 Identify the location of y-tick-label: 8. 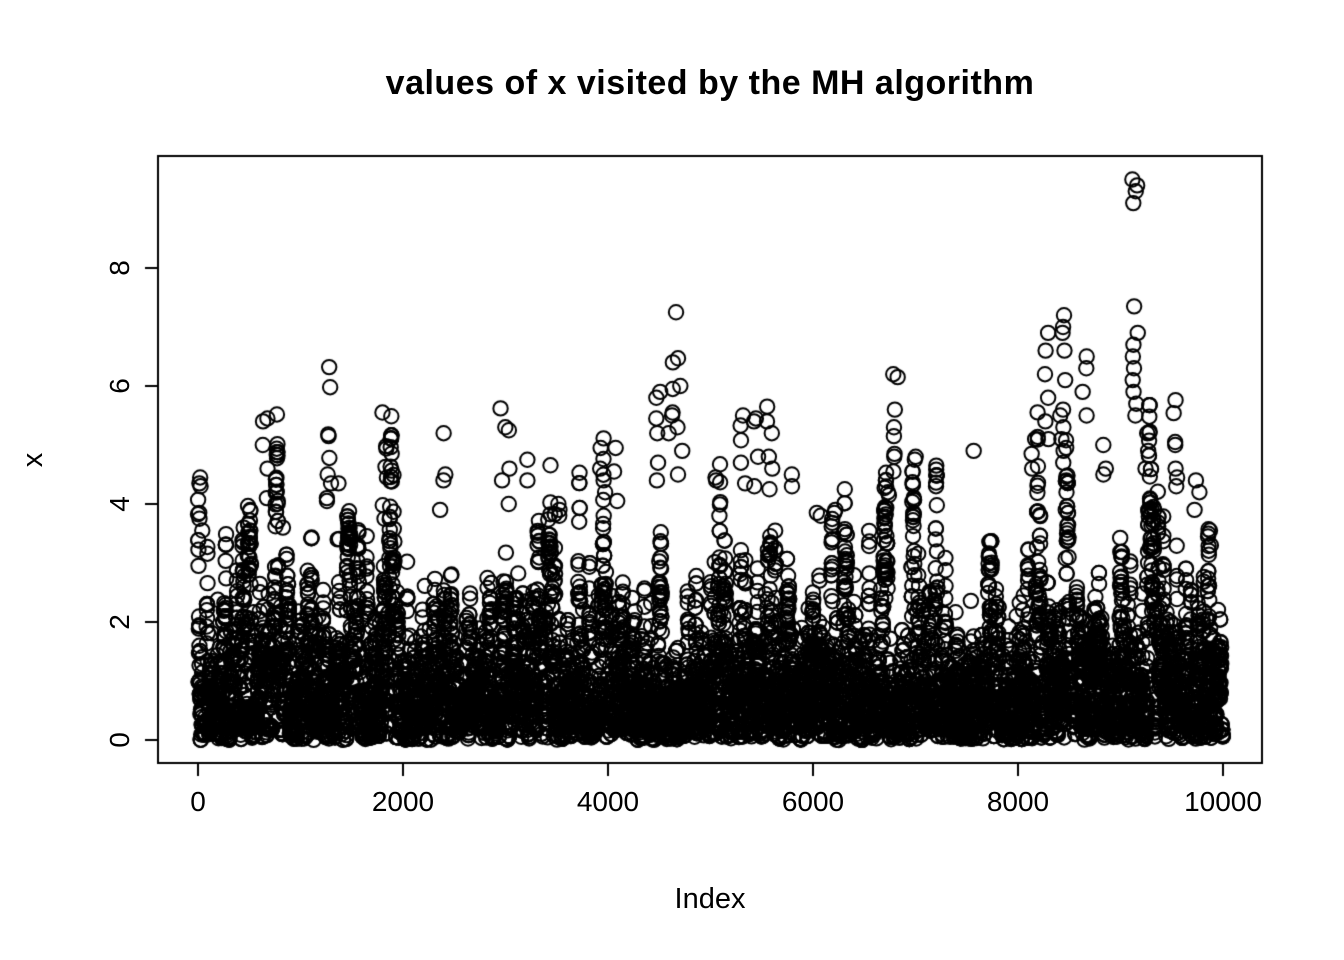
(119, 268).